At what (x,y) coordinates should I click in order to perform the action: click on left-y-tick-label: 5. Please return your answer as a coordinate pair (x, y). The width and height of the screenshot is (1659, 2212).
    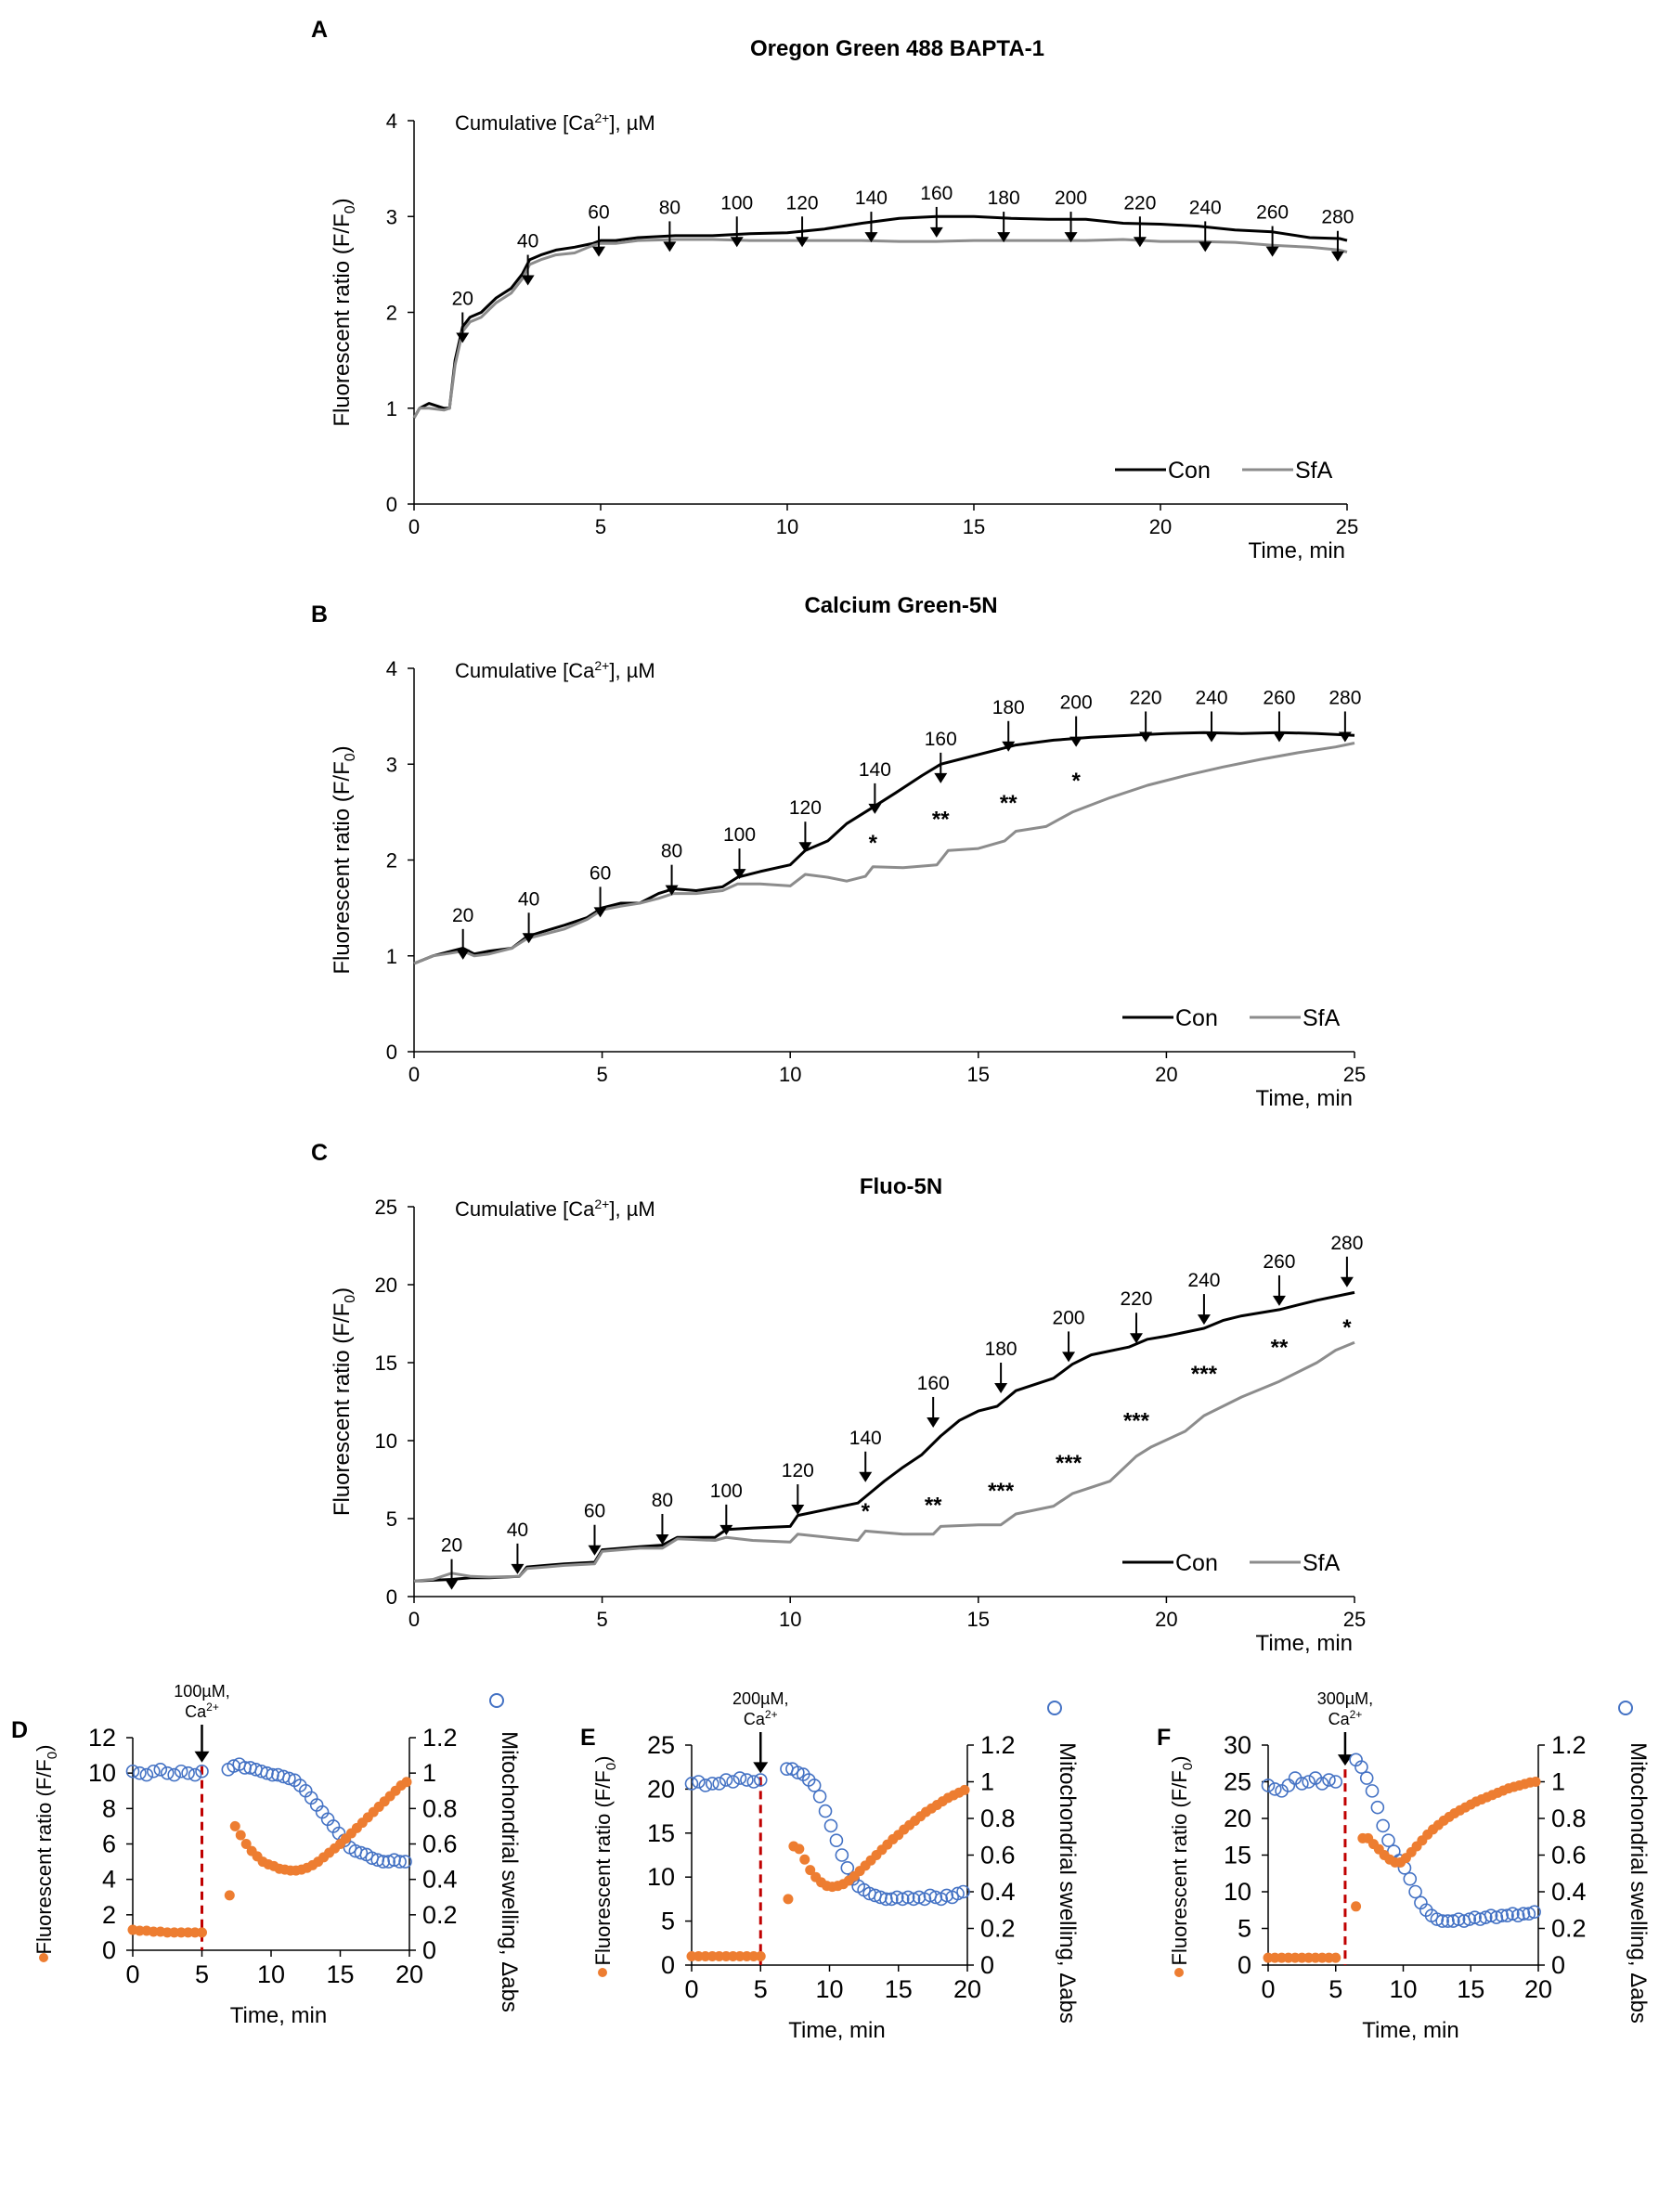
    Looking at the image, I should click on (1244, 1929).